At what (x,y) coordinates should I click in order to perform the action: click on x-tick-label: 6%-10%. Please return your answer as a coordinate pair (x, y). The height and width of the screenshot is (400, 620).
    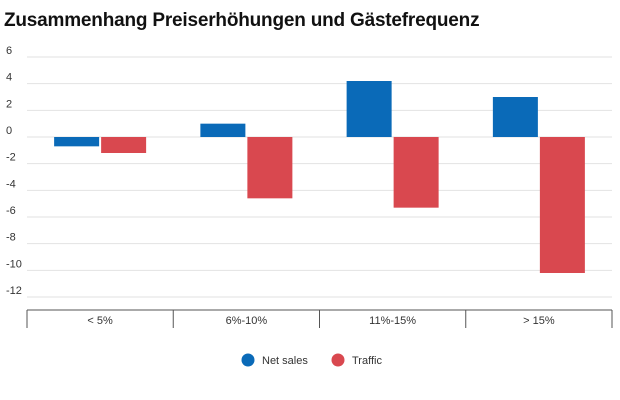
    Looking at the image, I should click on (247, 321).